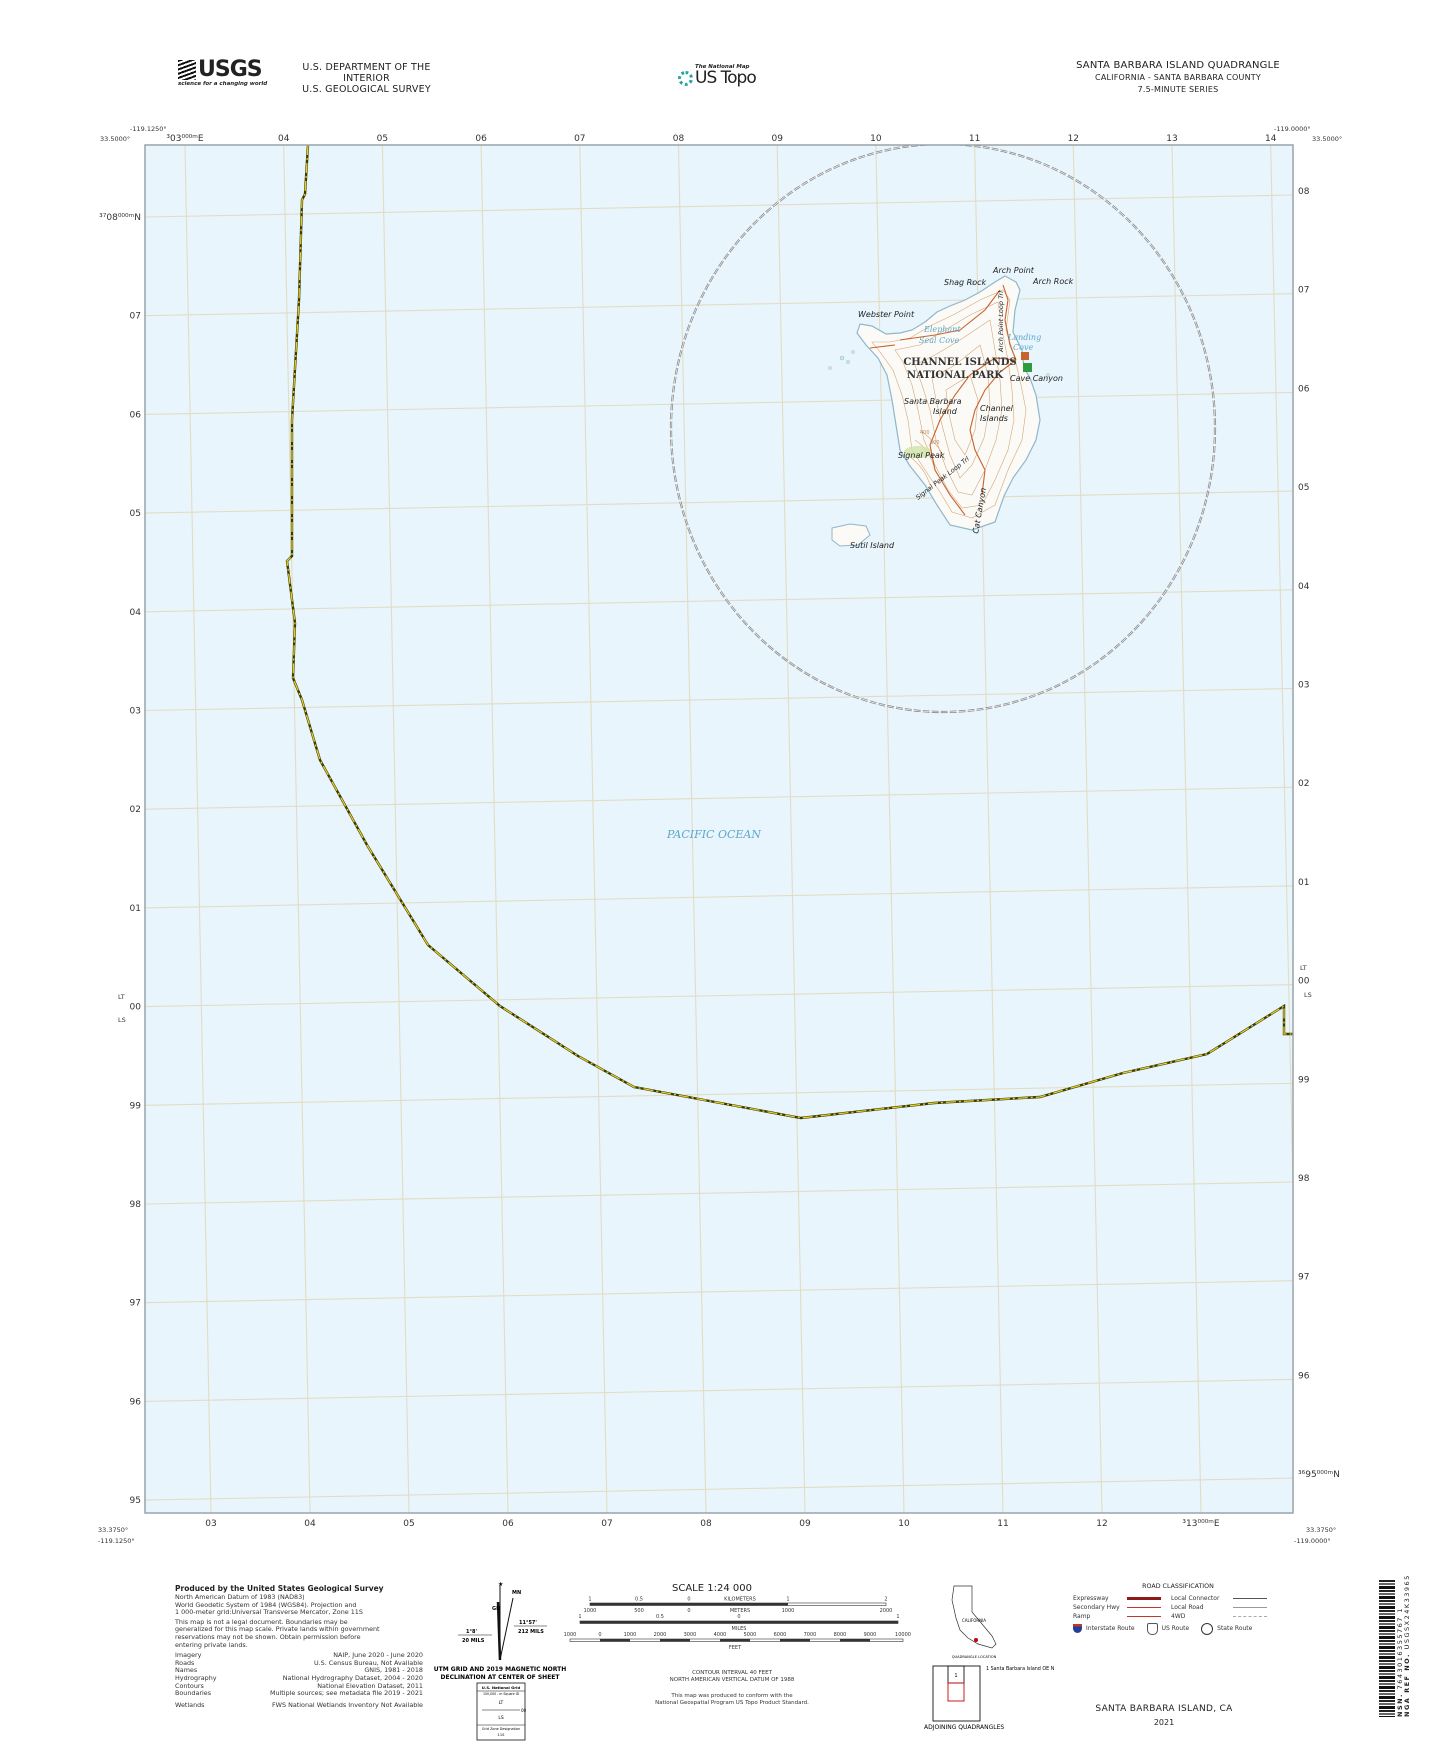 The image size is (1445, 1746). What do you see at coordinates (222, 73) in the screenshot?
I see `usgs-logo: USGS science for a changing world` at bounding box center [222, 73].